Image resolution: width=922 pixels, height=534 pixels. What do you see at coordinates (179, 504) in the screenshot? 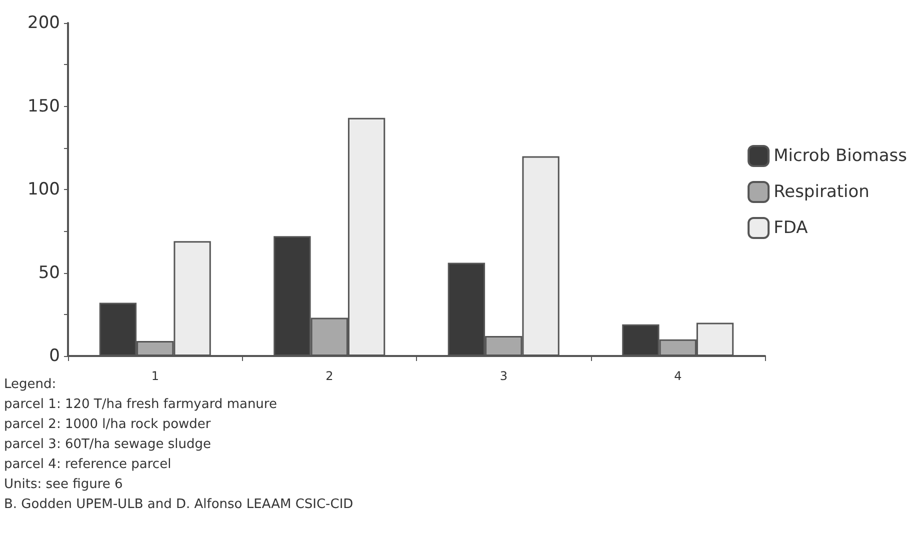
I see `text: B. Godden UPEM-ULB and D. Alfonso LEAAM CSIC-CID` at bounding box center [179, 504].